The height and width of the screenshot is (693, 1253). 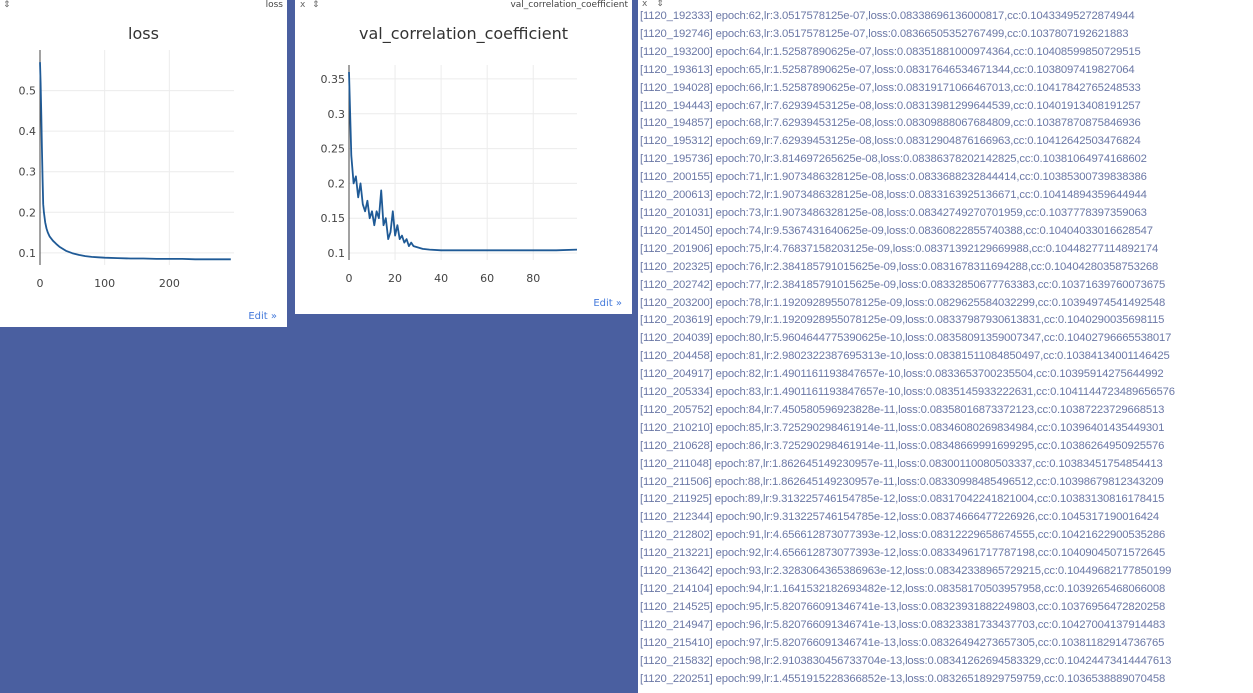 What do you see at coordinates (143, 6) in the screenshot?
I see `loss-pane-bar: x ⇕ loss` at bounding box center [143, 6].